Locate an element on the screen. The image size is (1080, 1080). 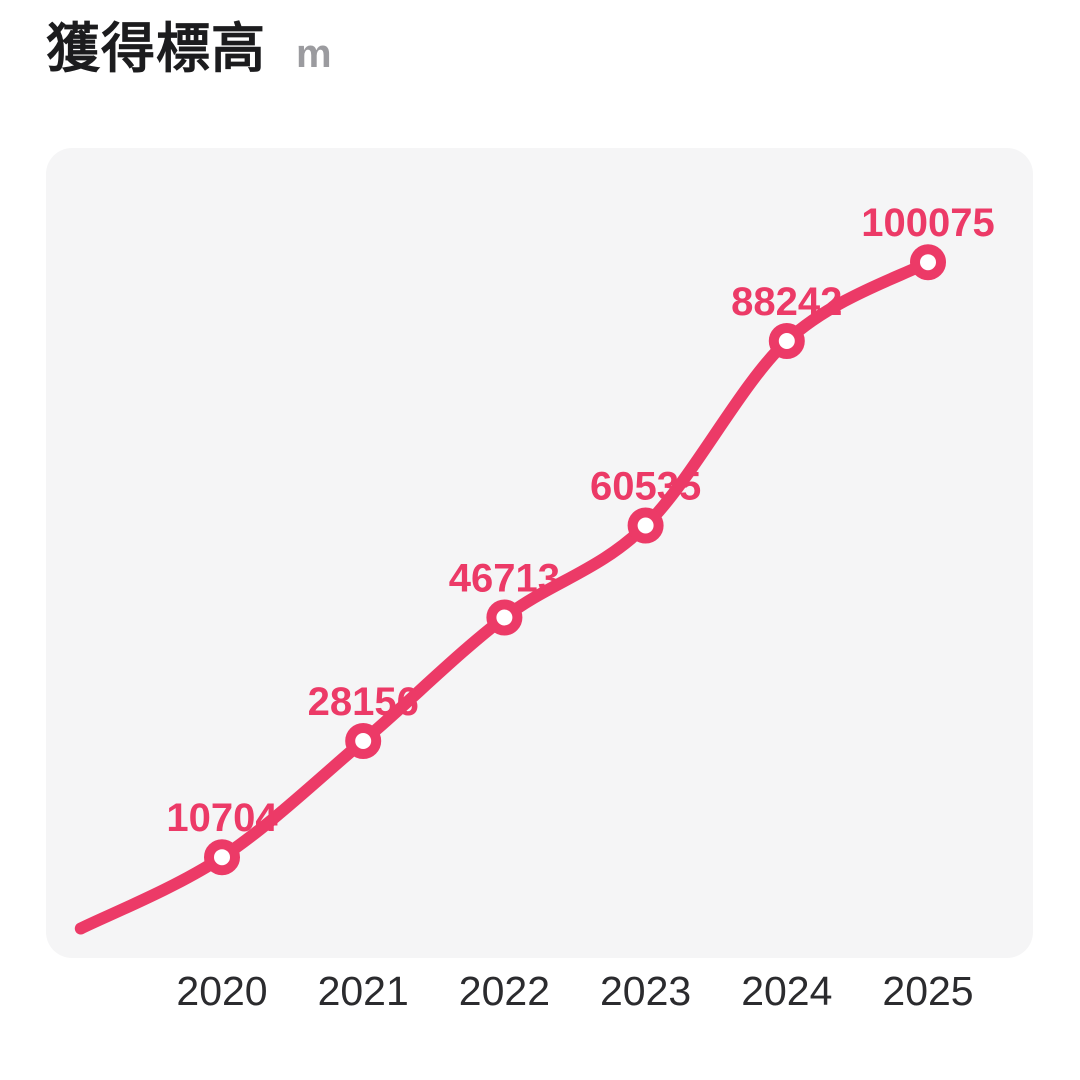
chart-header: 獲得標高 m is located at coordinates (189, 49).